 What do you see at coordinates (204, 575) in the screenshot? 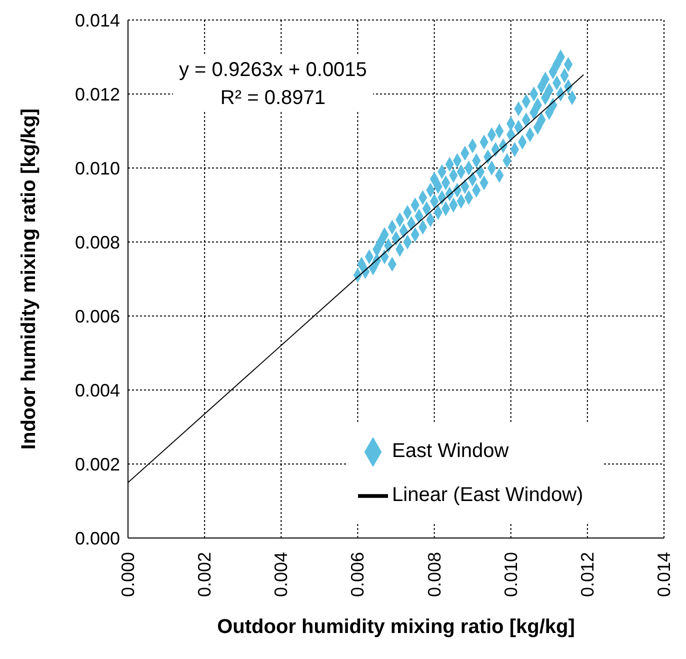
I see `x-tick-label: 0.002` at bounding box center [204, 575].